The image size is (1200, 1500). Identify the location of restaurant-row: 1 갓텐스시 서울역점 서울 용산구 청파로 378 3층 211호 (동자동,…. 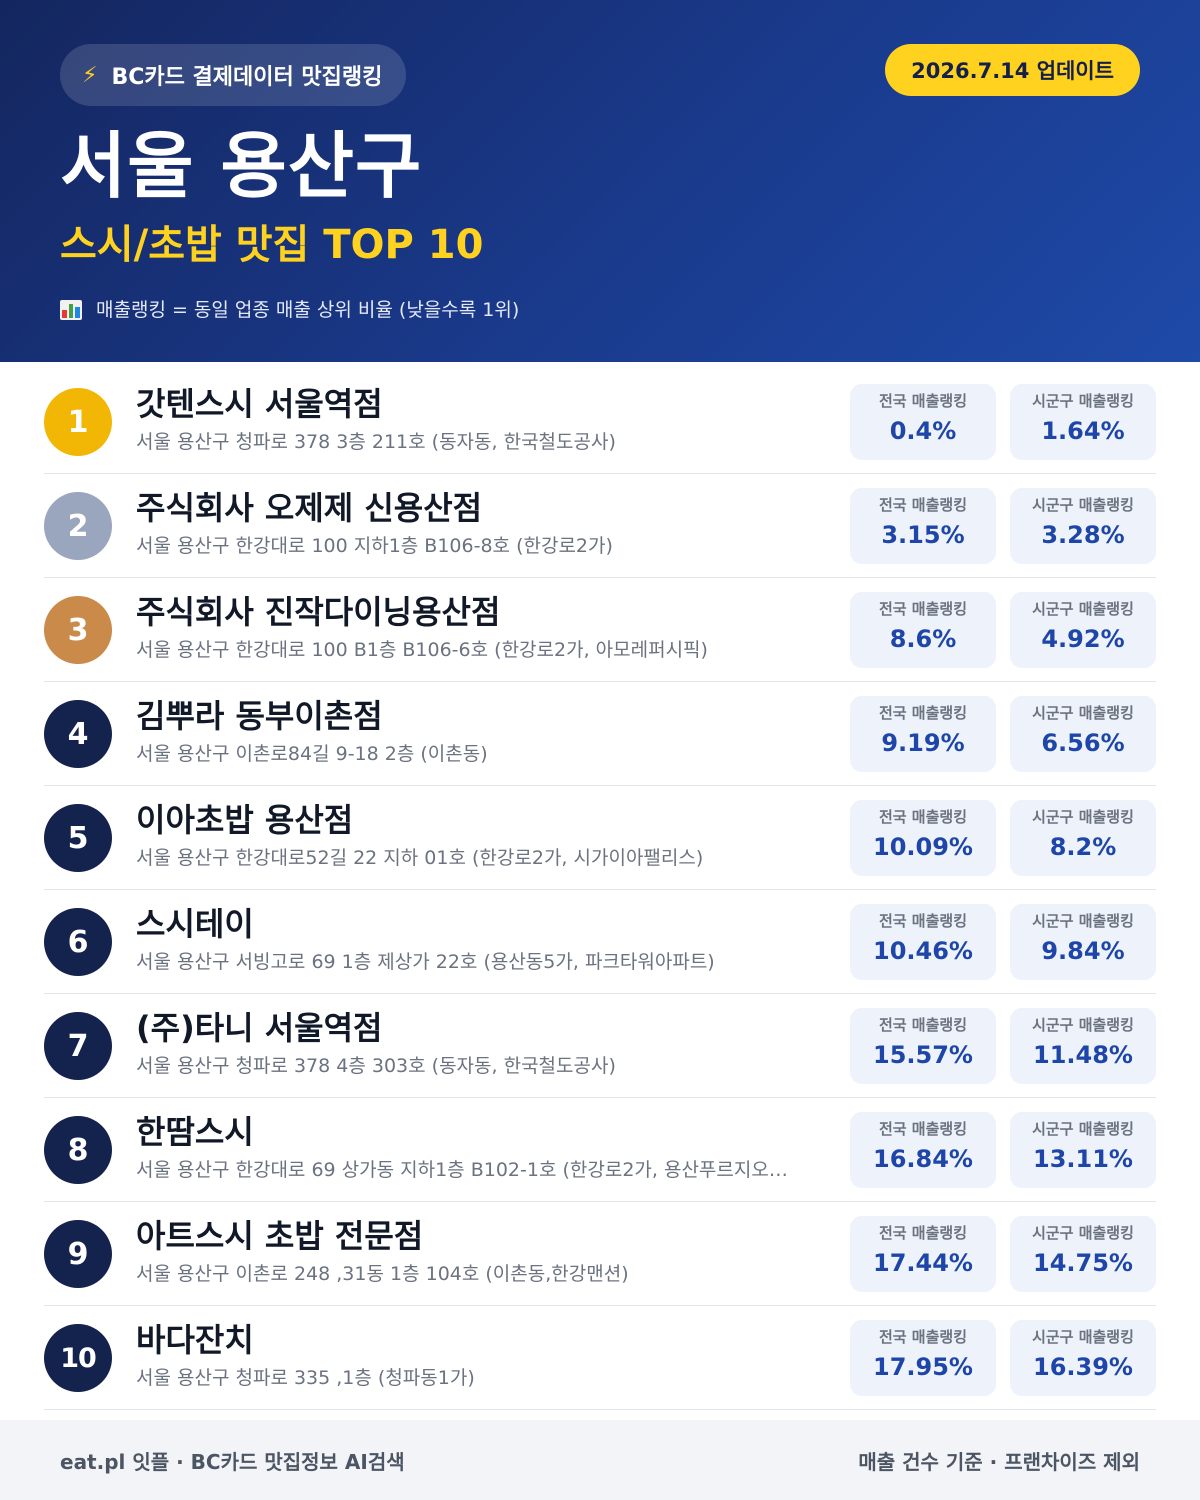
(600, 422).